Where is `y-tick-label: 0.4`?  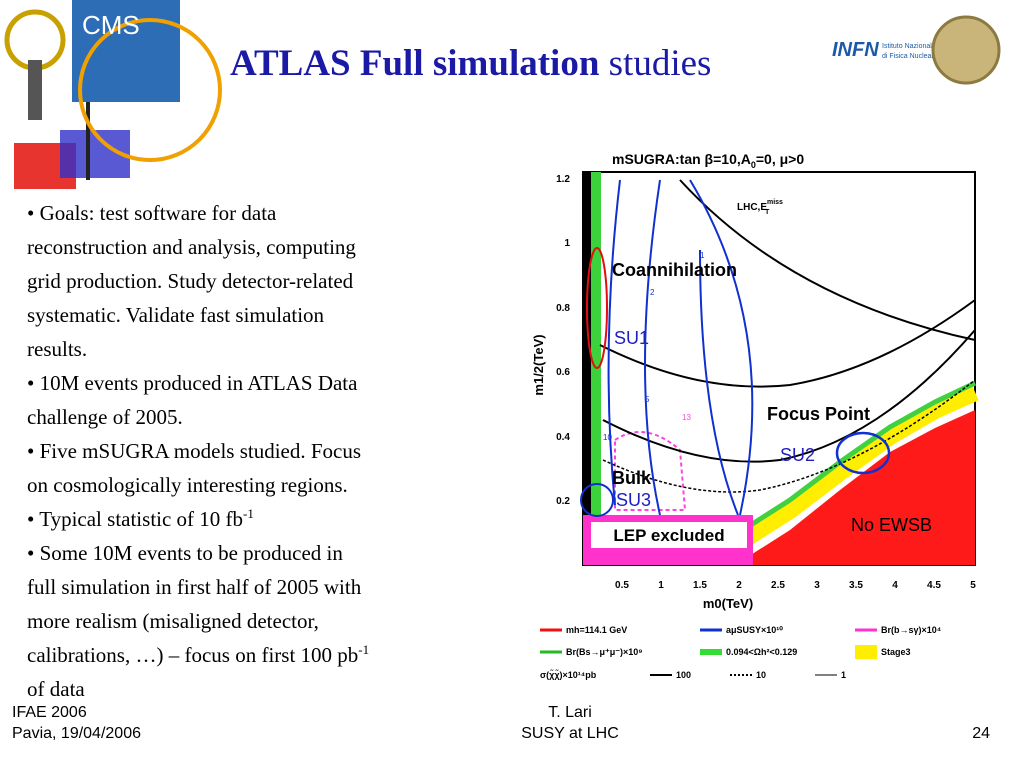 y-tick-label: 0.4 is located at coordinates (563, 437).